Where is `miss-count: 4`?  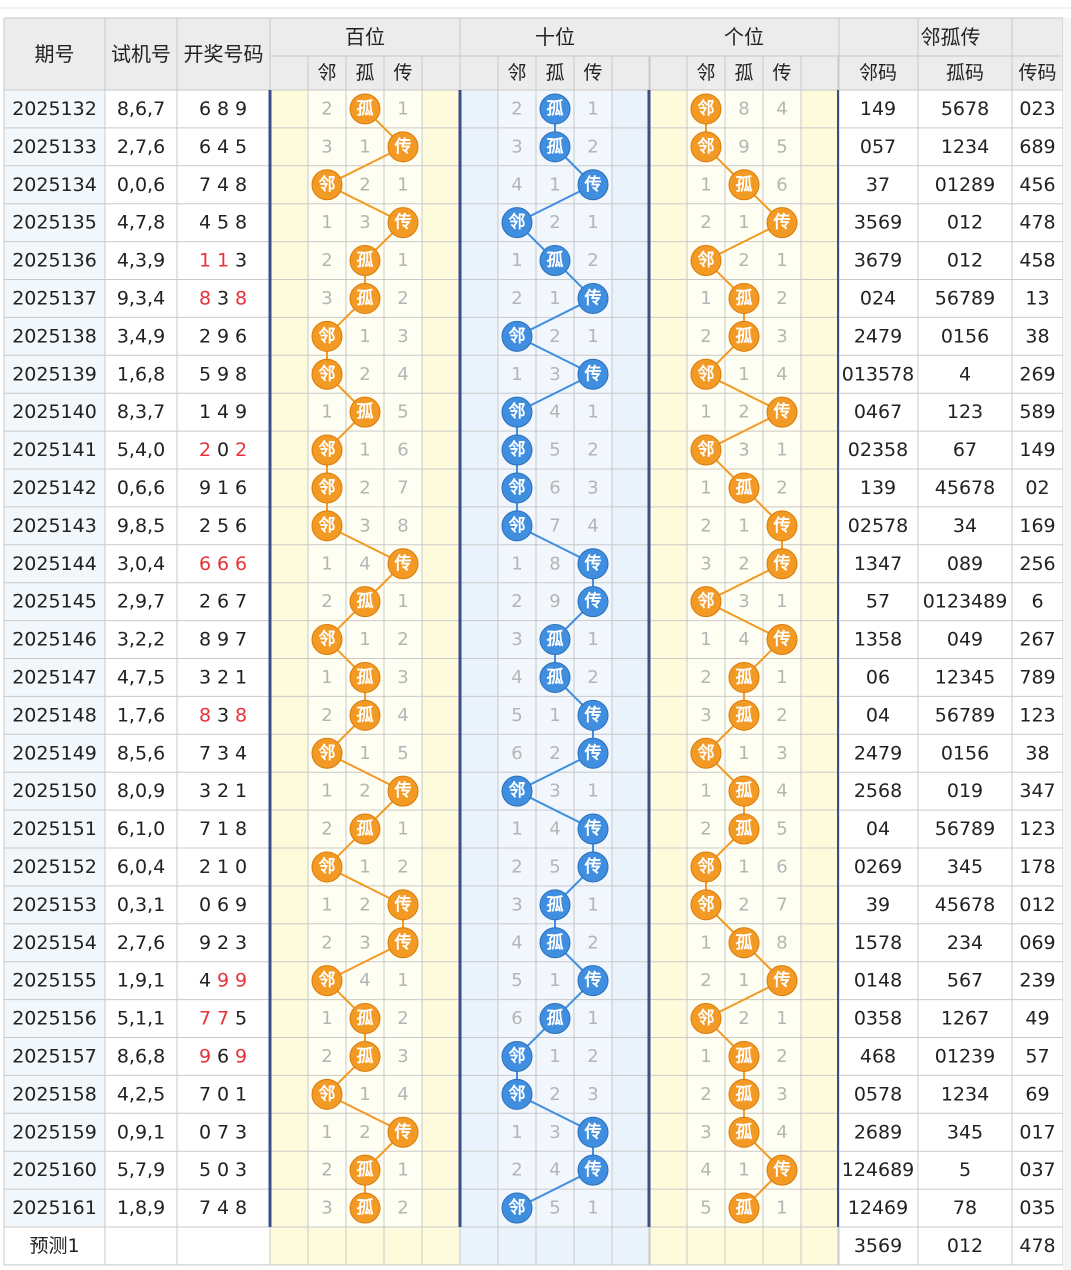
miss-count: 4 is located at coordinates (516, 942).